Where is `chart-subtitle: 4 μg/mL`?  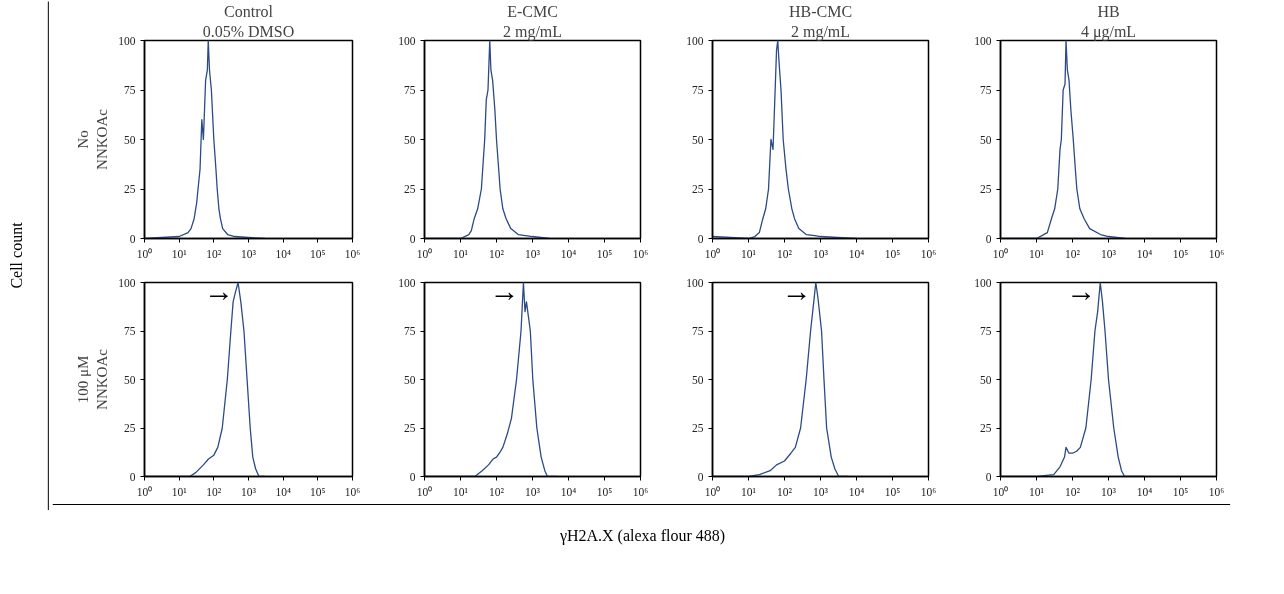
chart-subtitle: 4 μg/mL is located at coordinates (1108, 31).